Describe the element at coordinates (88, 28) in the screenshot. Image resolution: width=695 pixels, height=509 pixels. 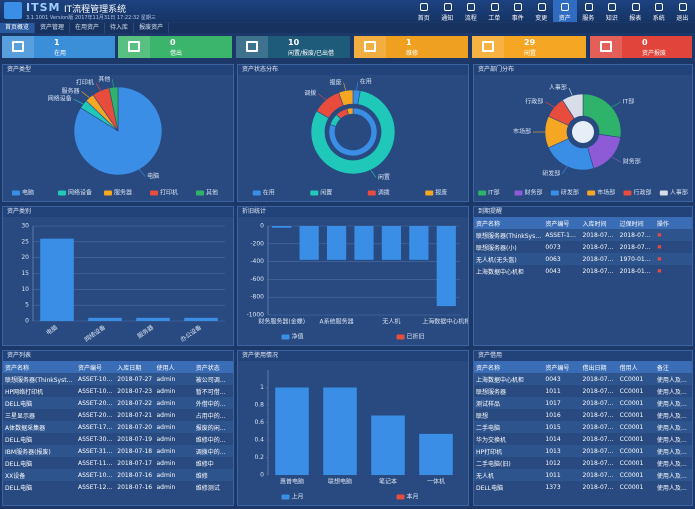
I see `tab: 在用资产` at that location.